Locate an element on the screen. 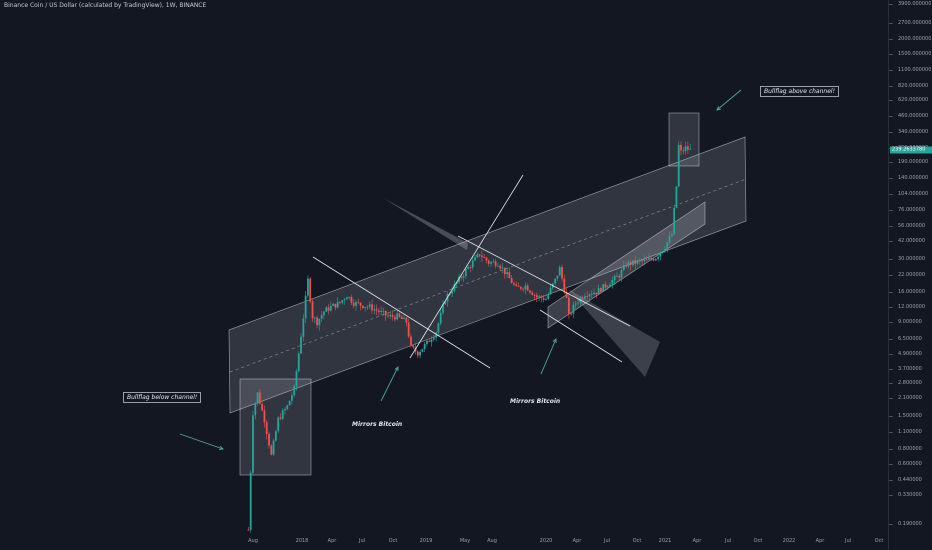 The width and height of the screenshot is (932, 550). price-axis-tick-label: 12.000000 is located at coordinates (910, 307).